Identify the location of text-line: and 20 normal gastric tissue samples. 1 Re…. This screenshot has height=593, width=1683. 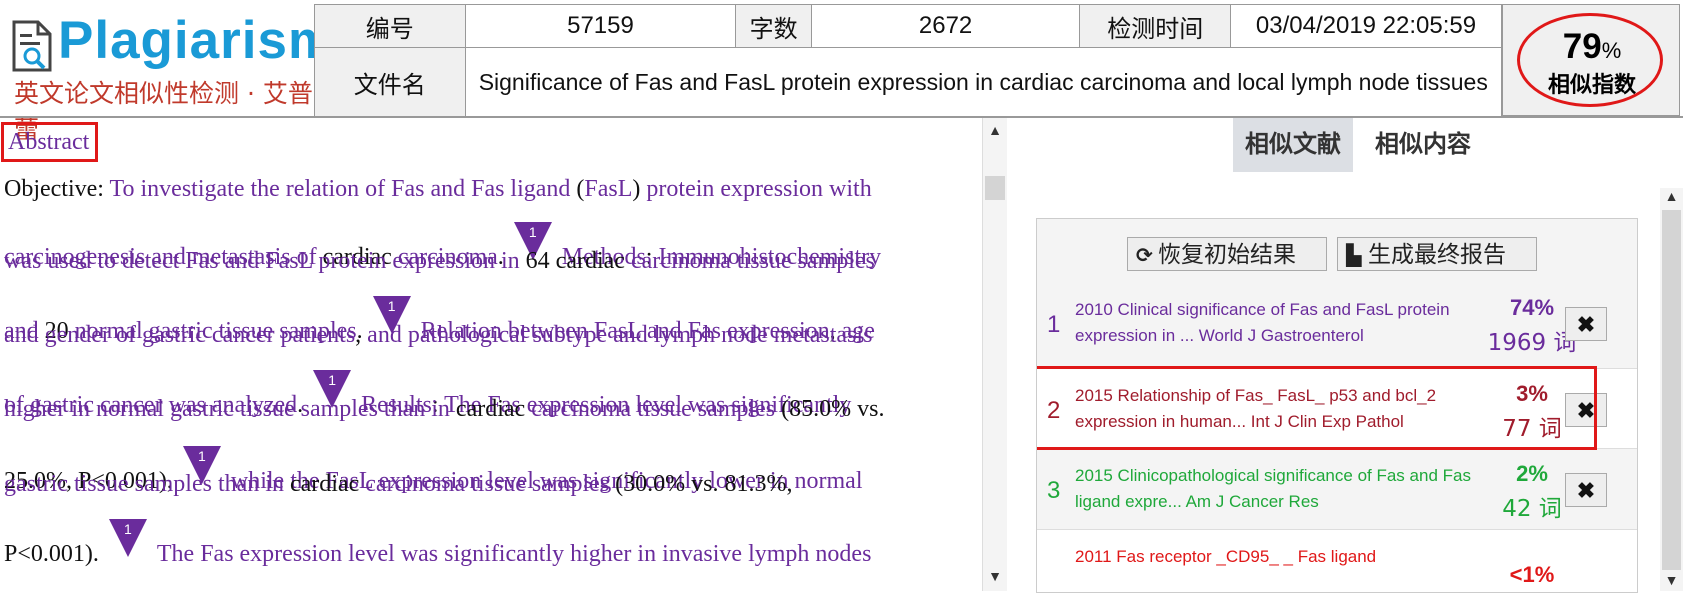
(439, 320).